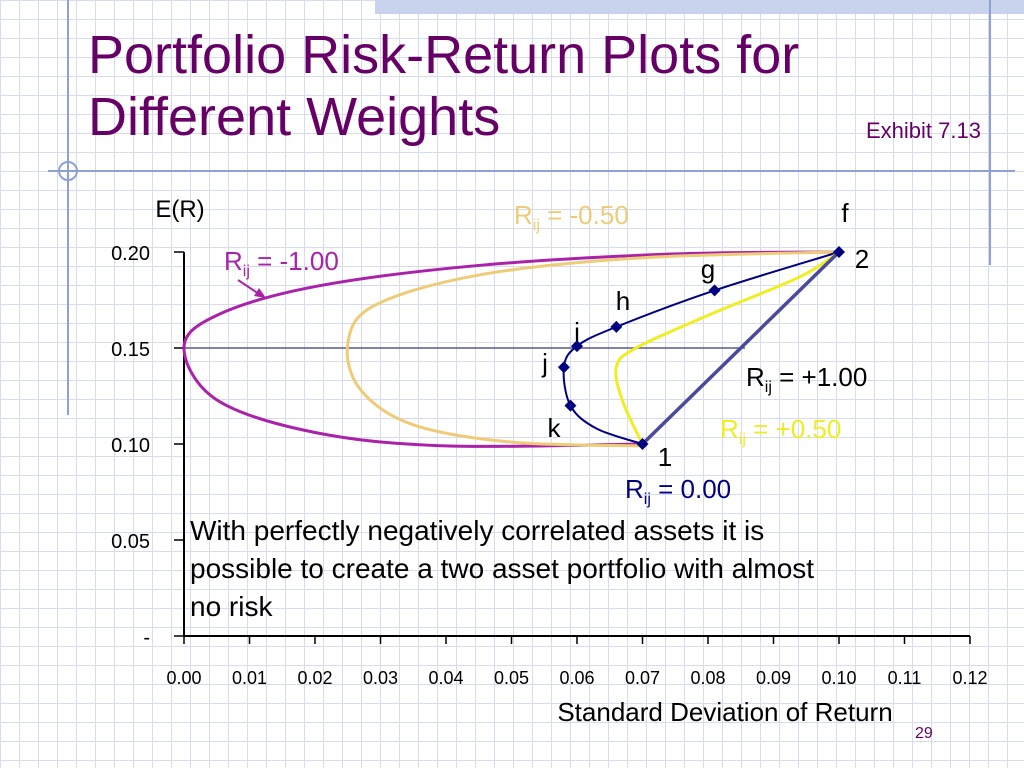 The height and width of the screenshot is (768, 1024). Describe the element at coordinates (183, 678) in the screenshot. I see `x-tick-label: 0.00` at that location.